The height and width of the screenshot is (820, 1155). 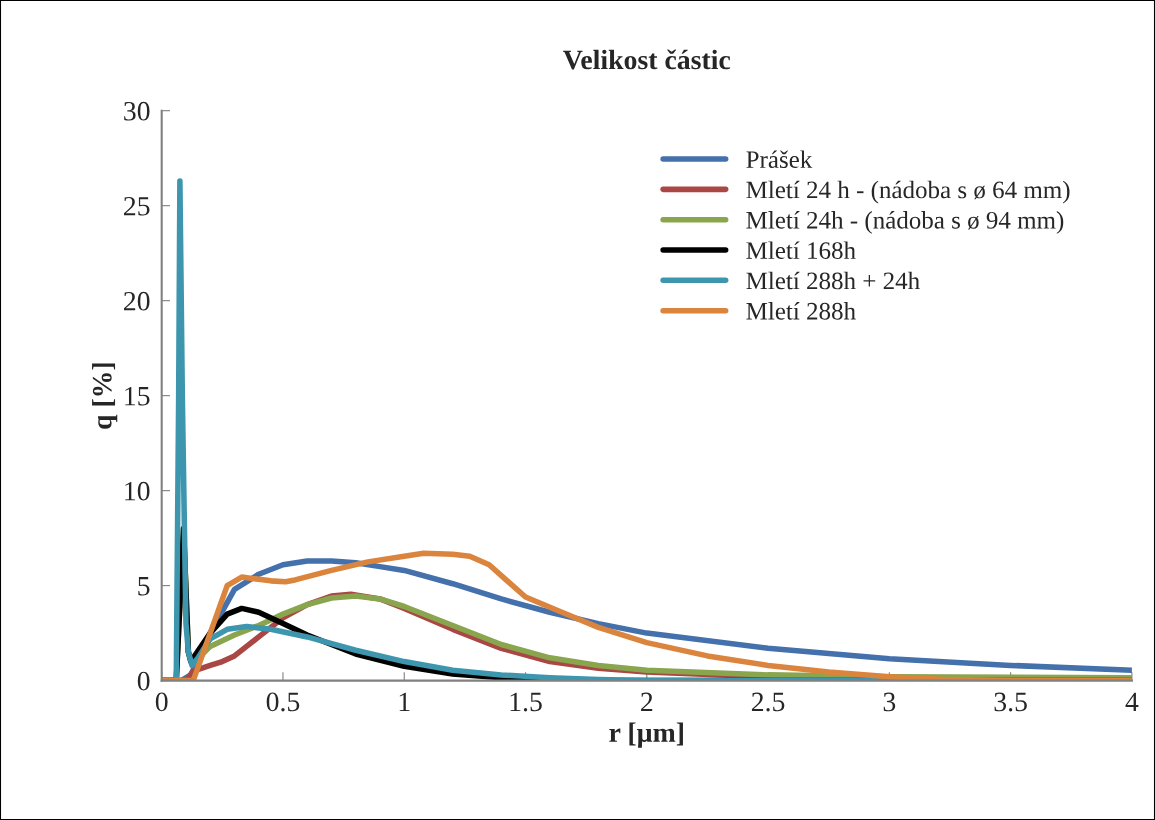 What do you see at coordinates (908, 192) in the screenshot?
I see `legend-label: Mletí 24 h - (nádoba s ø 64 mm)` at bounding box center [908, 192].